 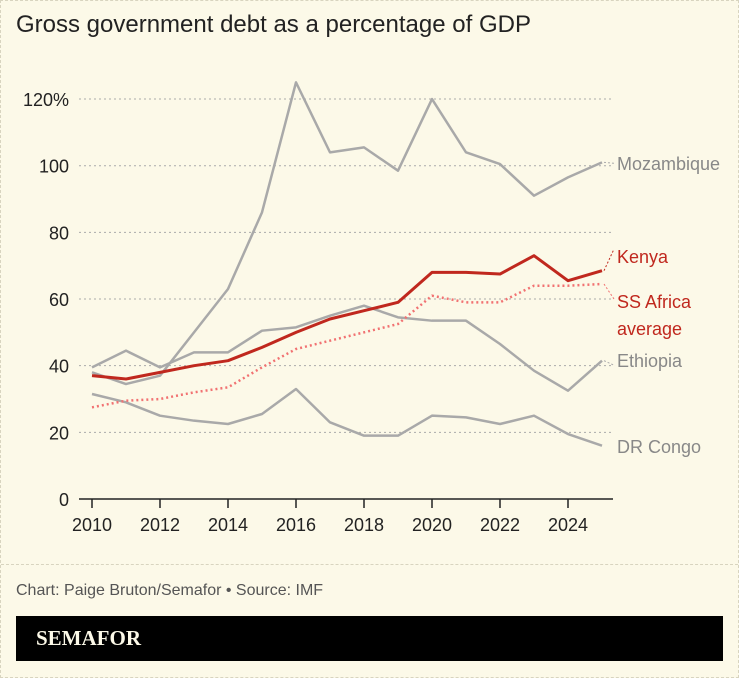 What do you see at coordinates (59, 233) in the screenshot?
I see `y-tick-label: 80` at bounding box center [59, 233].